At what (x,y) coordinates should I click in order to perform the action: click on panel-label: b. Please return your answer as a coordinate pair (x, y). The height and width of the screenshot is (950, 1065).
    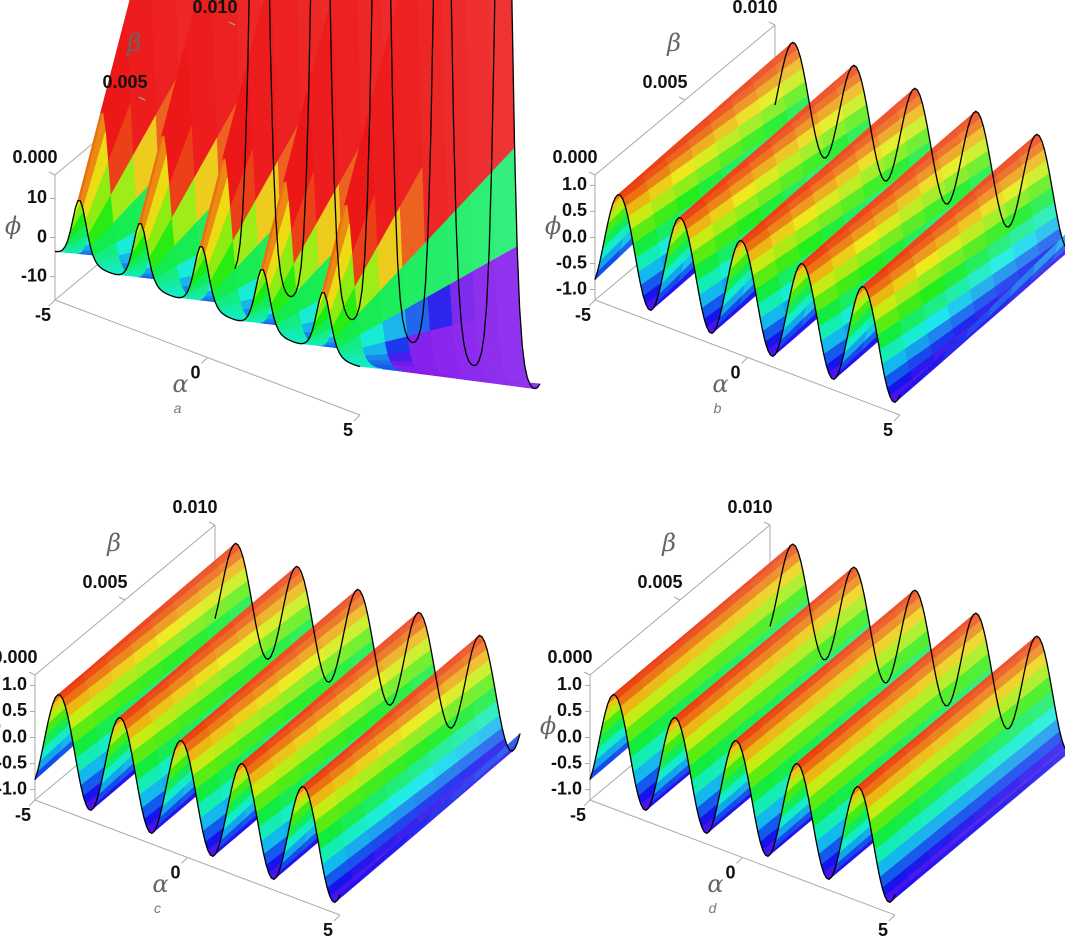
    Looking at the image, I should click on (718, 408).